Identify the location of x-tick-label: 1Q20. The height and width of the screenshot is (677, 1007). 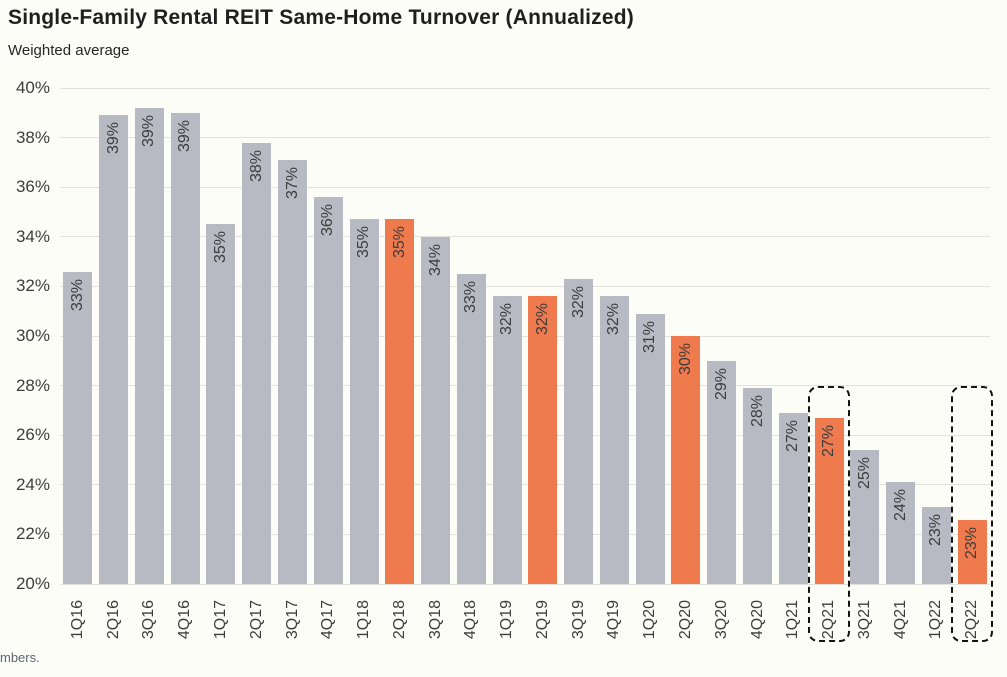
(650, 620).